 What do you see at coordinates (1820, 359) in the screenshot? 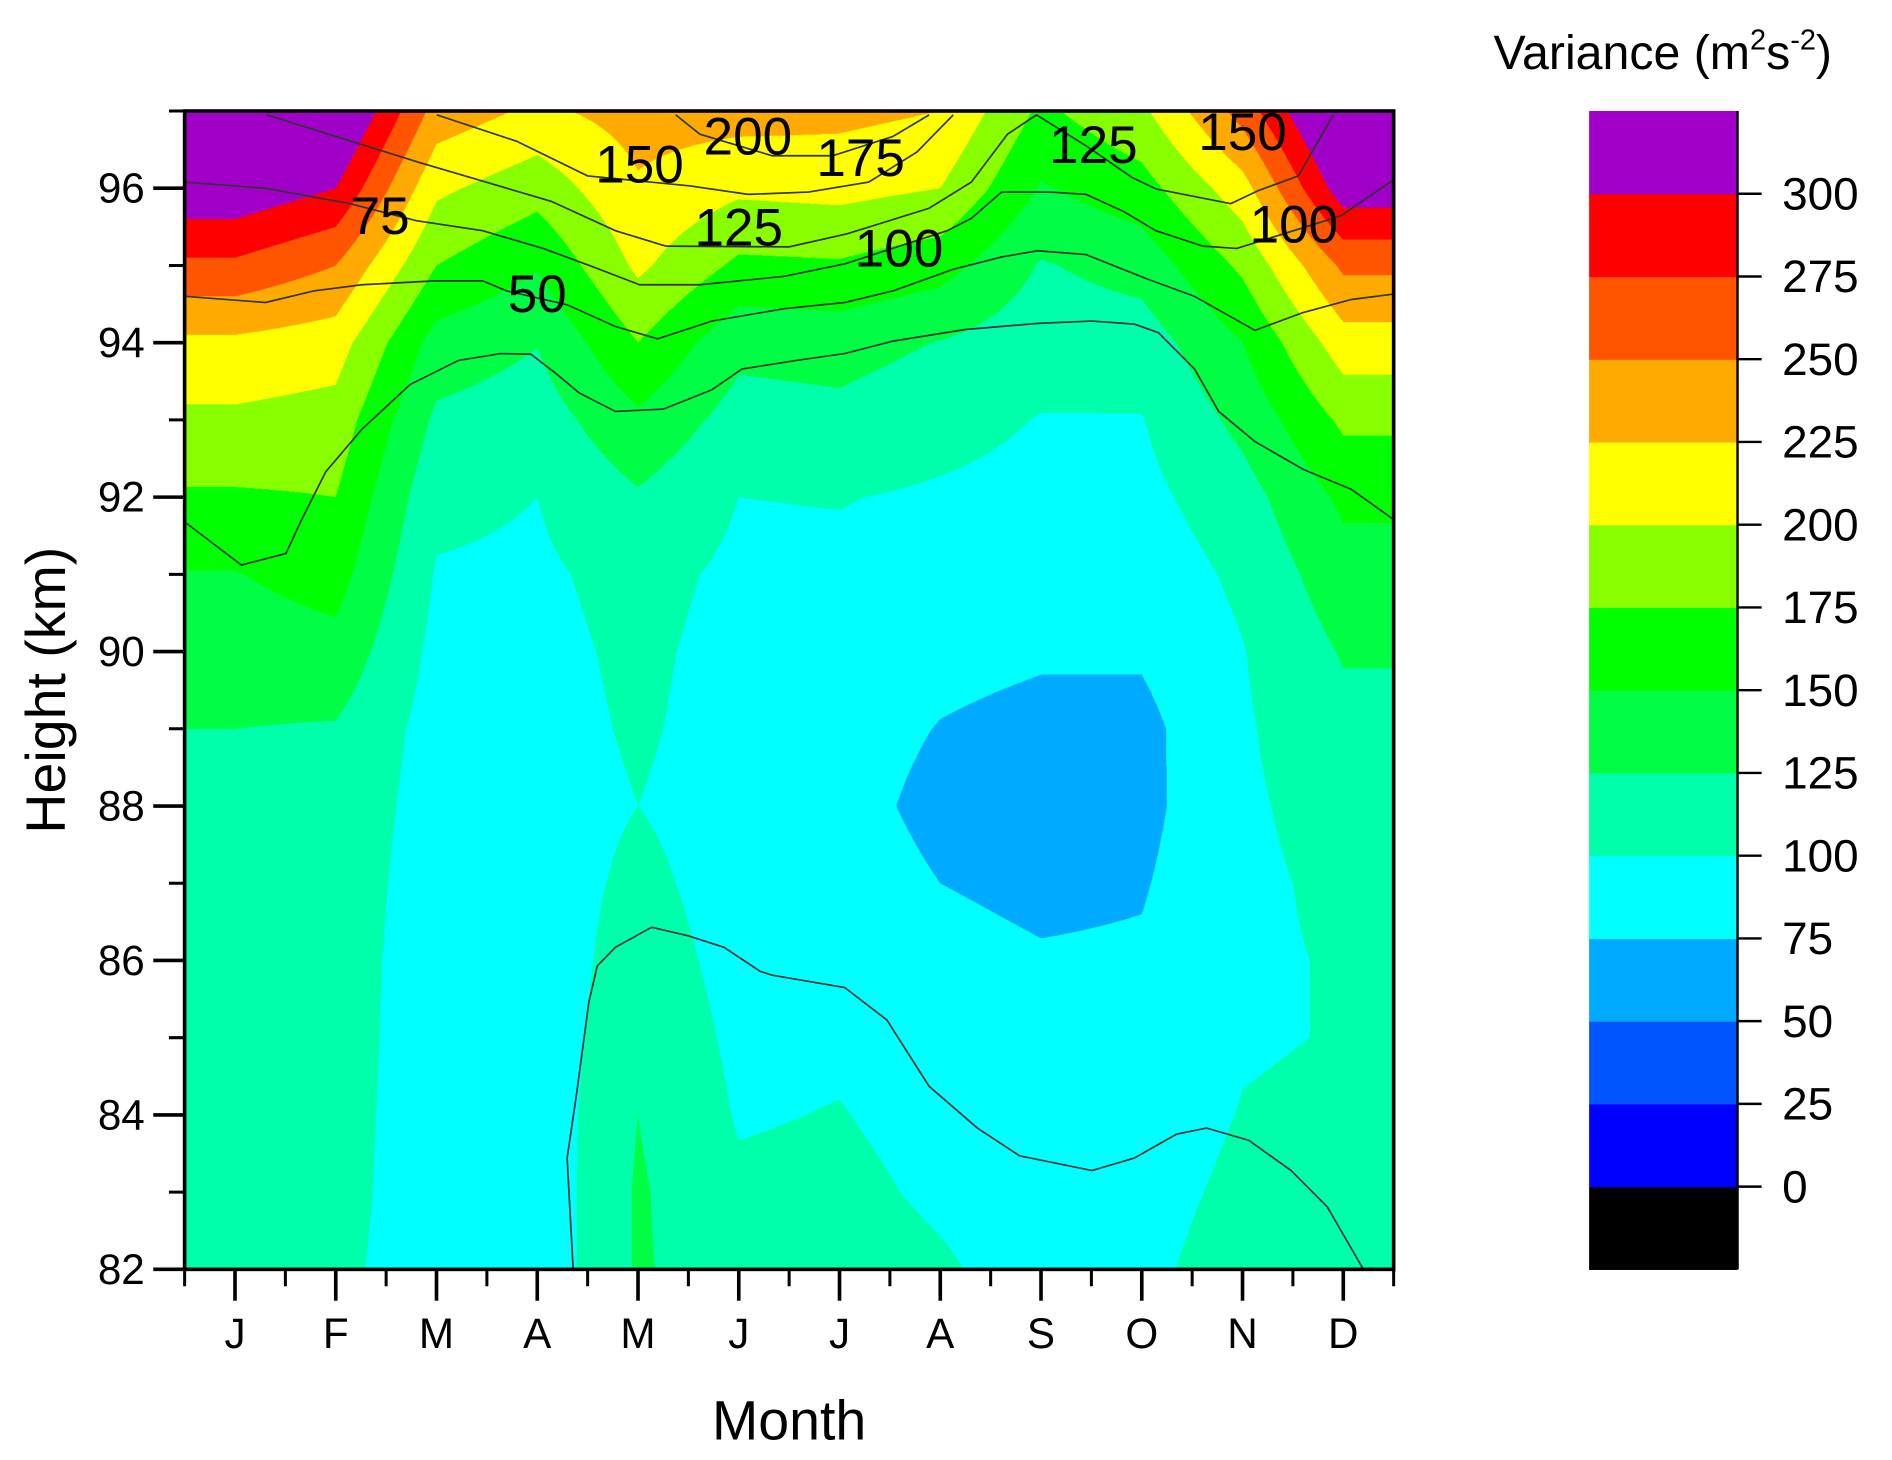
I see `colorbar-tick-label: 250` at bounding box center [1820, 359].